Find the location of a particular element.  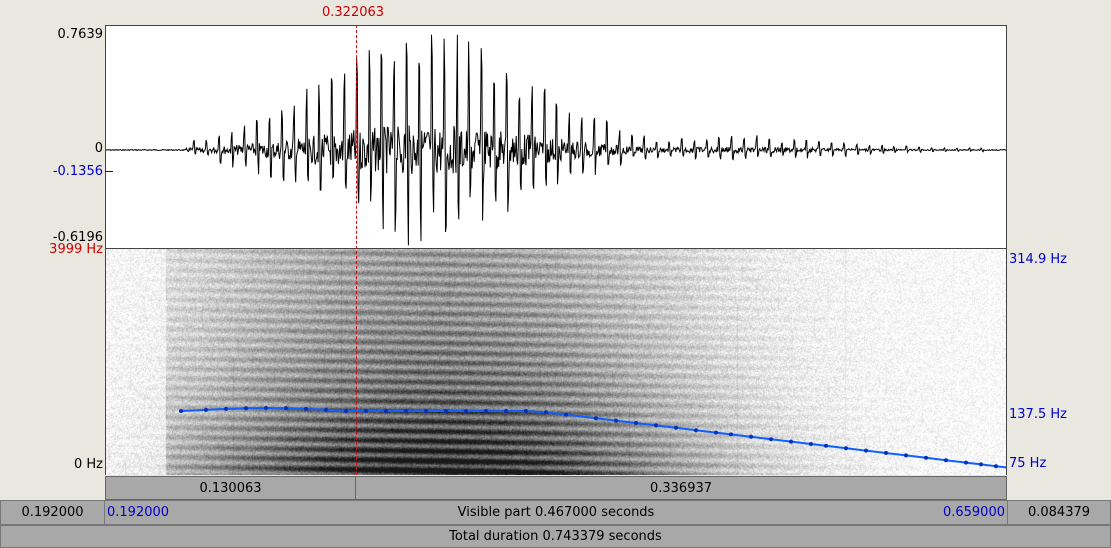

waveform-min-label: -0.6196 is located at coordinates (77, 237).